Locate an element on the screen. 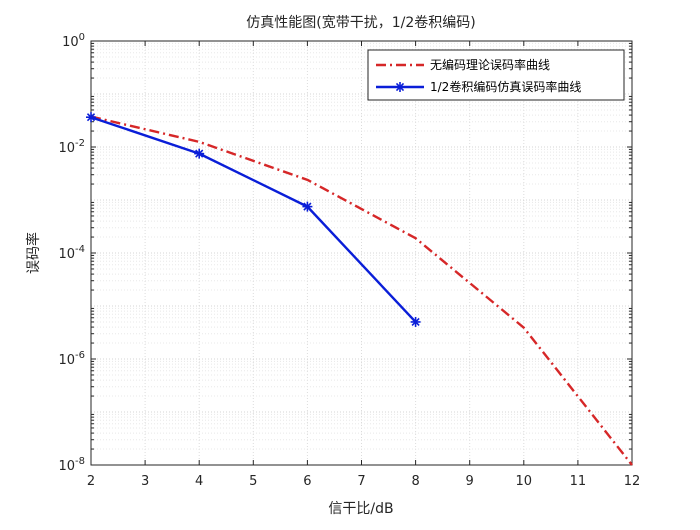 The height and width of the screenshot is (530, 700). x-tick-label: 4 is located at coordinates (199, 481).